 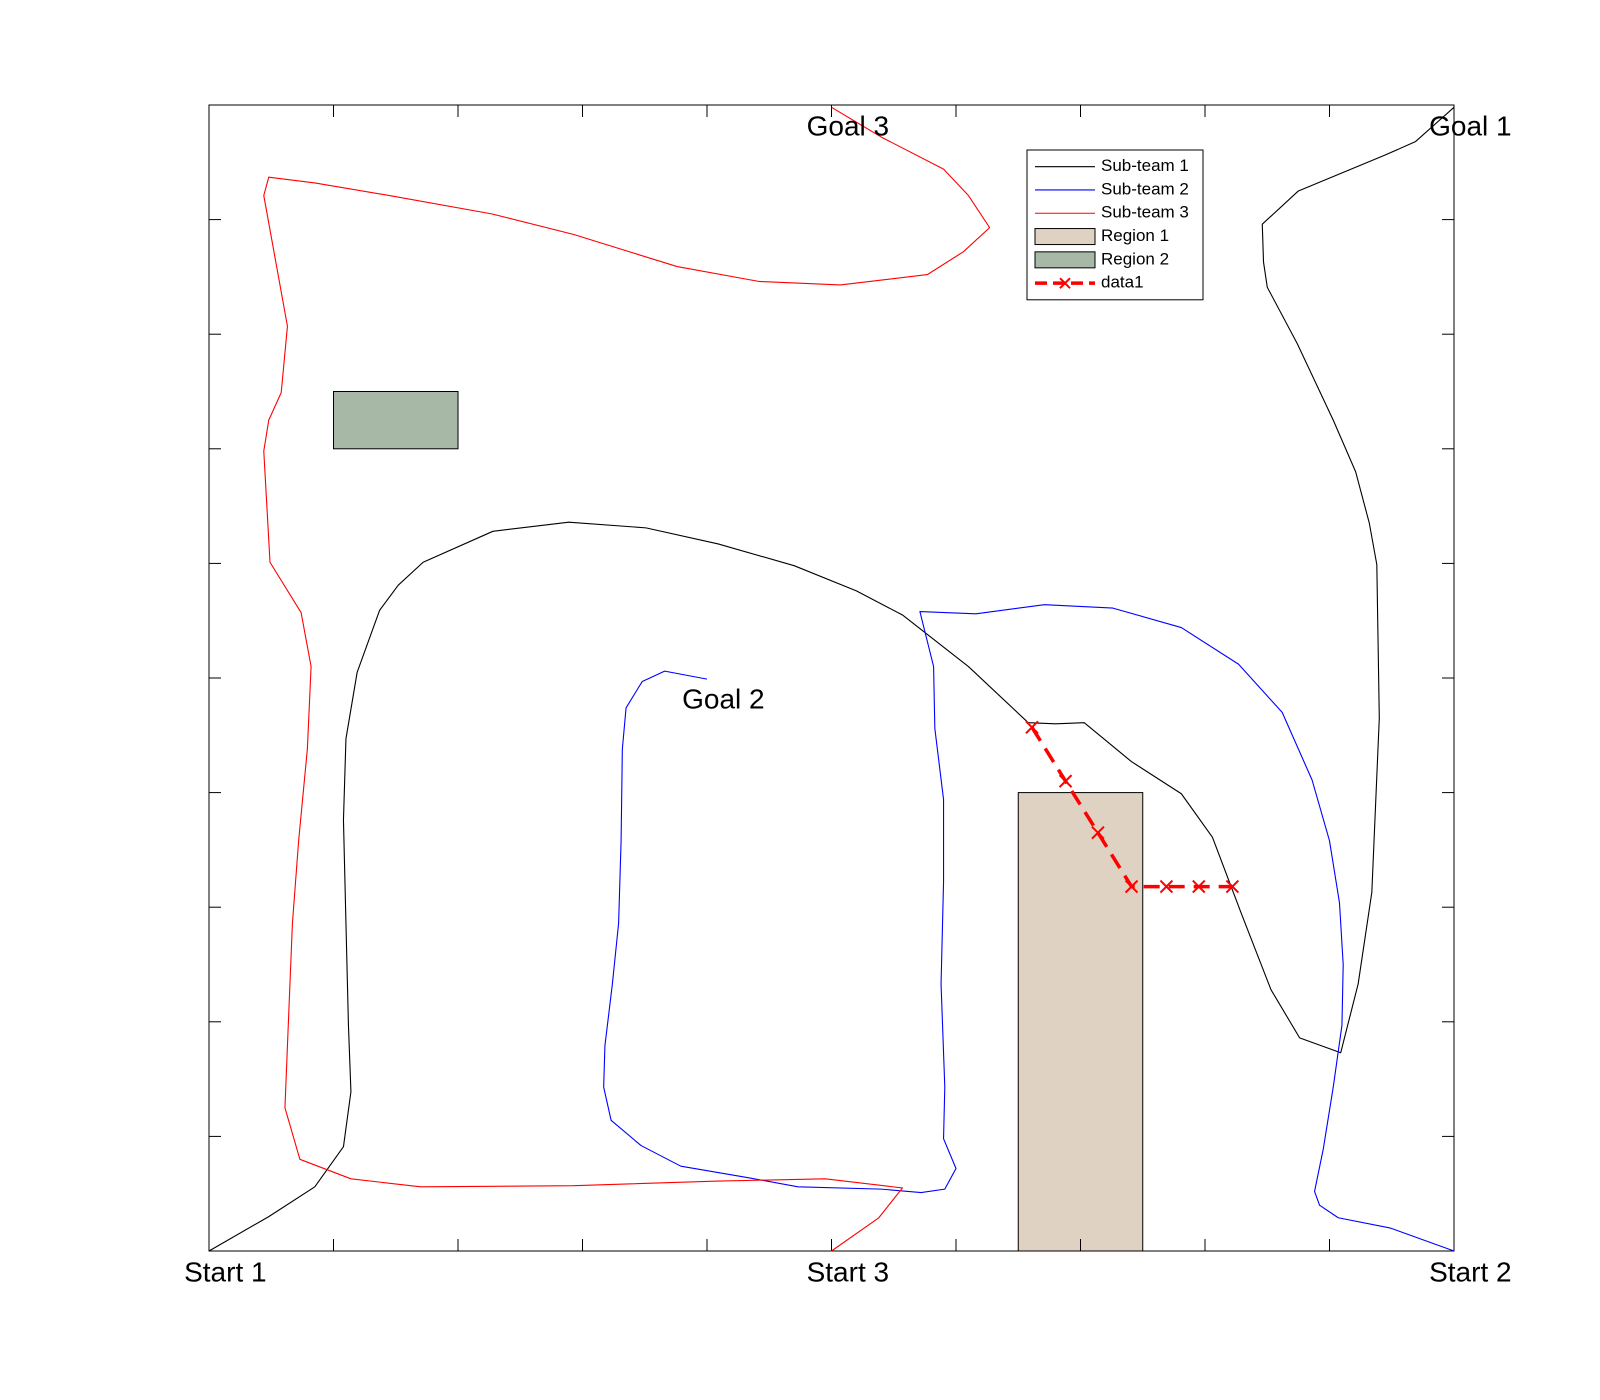 I want to click on legend-label: Region 1, so click(x=1135, y=235).